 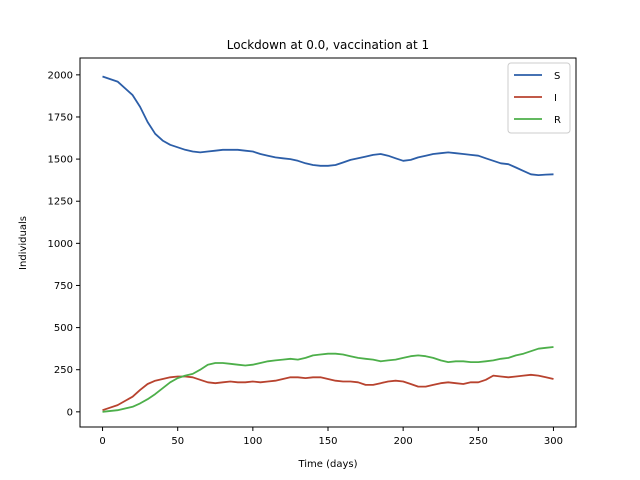 I want to click on x-tick-label: 250, so click(x=478, y=441).